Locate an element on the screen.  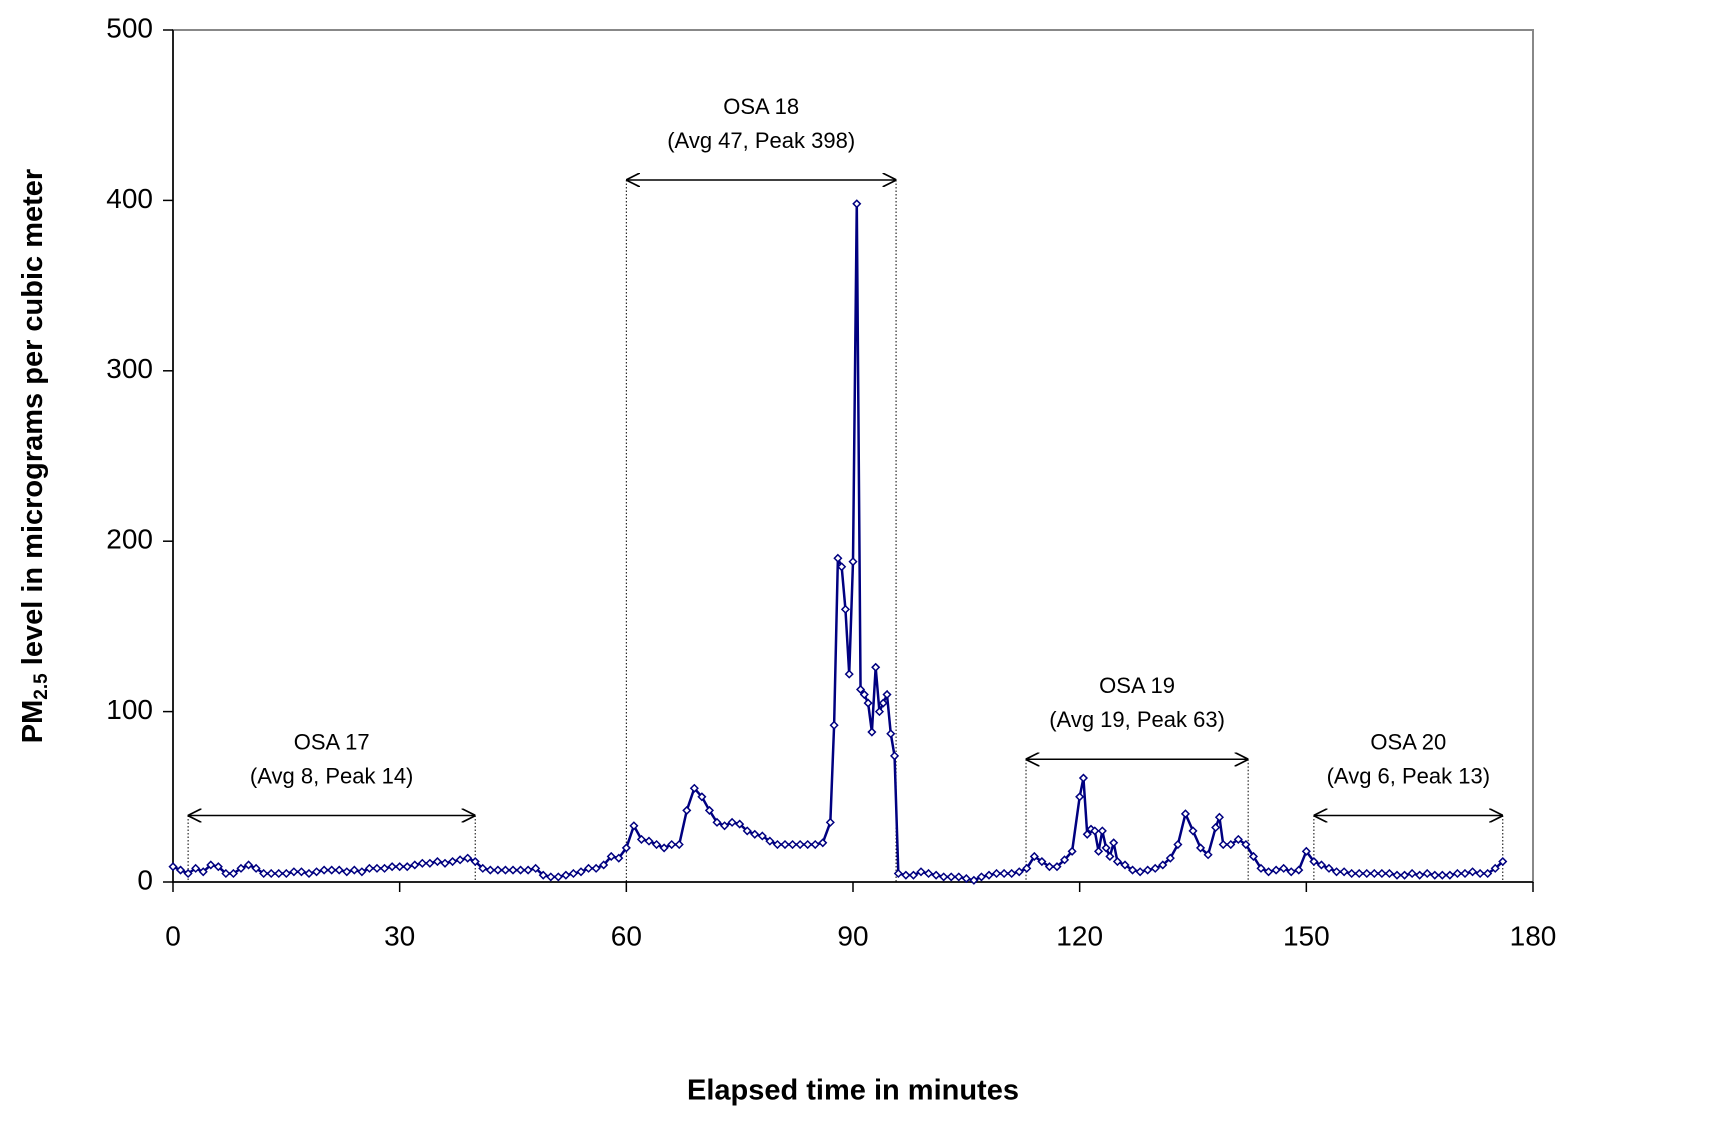
x-tick-label: 180 is located at coordinates (1533, 935).